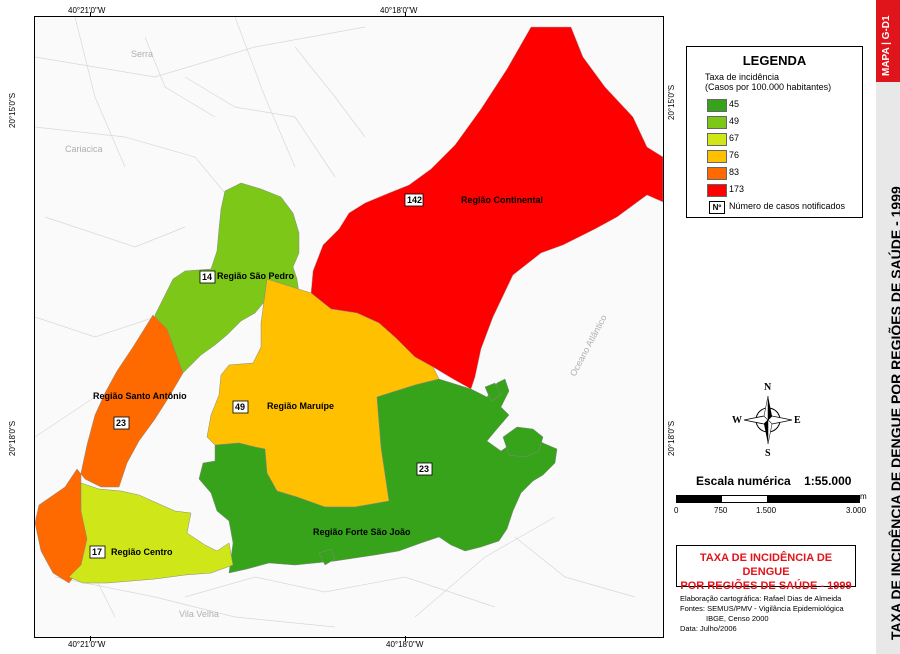 The image size is (900, 654). Describe the element at coordinates (140, 396) in the screenshot. I see `label-santo-antonio: Região Santo Antônio` at that location.